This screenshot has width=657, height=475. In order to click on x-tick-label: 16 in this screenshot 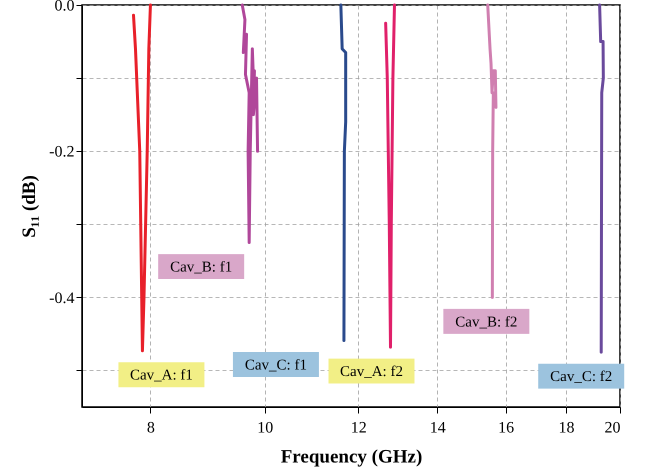, I will do `click(506, 428)`.